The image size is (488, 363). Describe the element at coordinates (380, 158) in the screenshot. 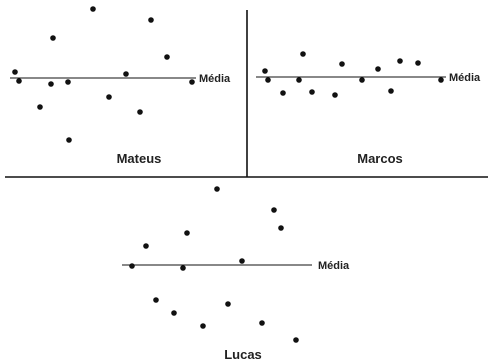

I see `panel-name: Marcos` at that location.